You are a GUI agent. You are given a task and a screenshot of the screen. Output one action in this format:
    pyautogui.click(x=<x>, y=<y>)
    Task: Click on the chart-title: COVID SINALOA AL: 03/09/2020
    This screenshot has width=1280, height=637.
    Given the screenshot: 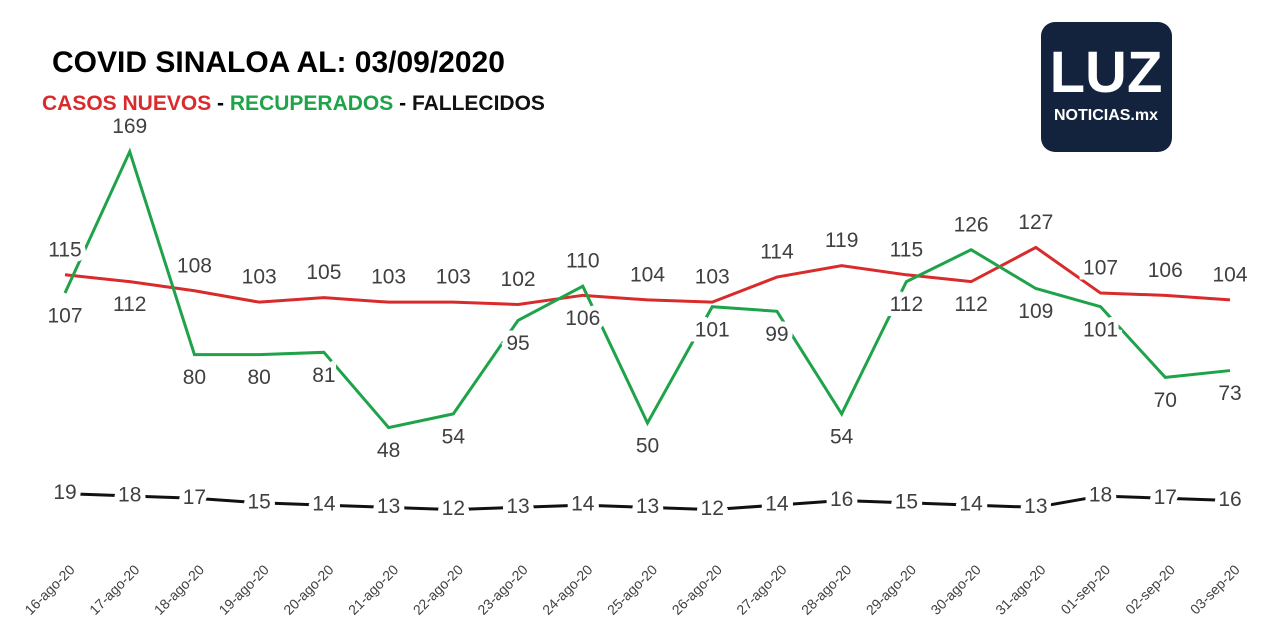 What is the action you would take?
    pyautogui.click(x=278, y=62)
    